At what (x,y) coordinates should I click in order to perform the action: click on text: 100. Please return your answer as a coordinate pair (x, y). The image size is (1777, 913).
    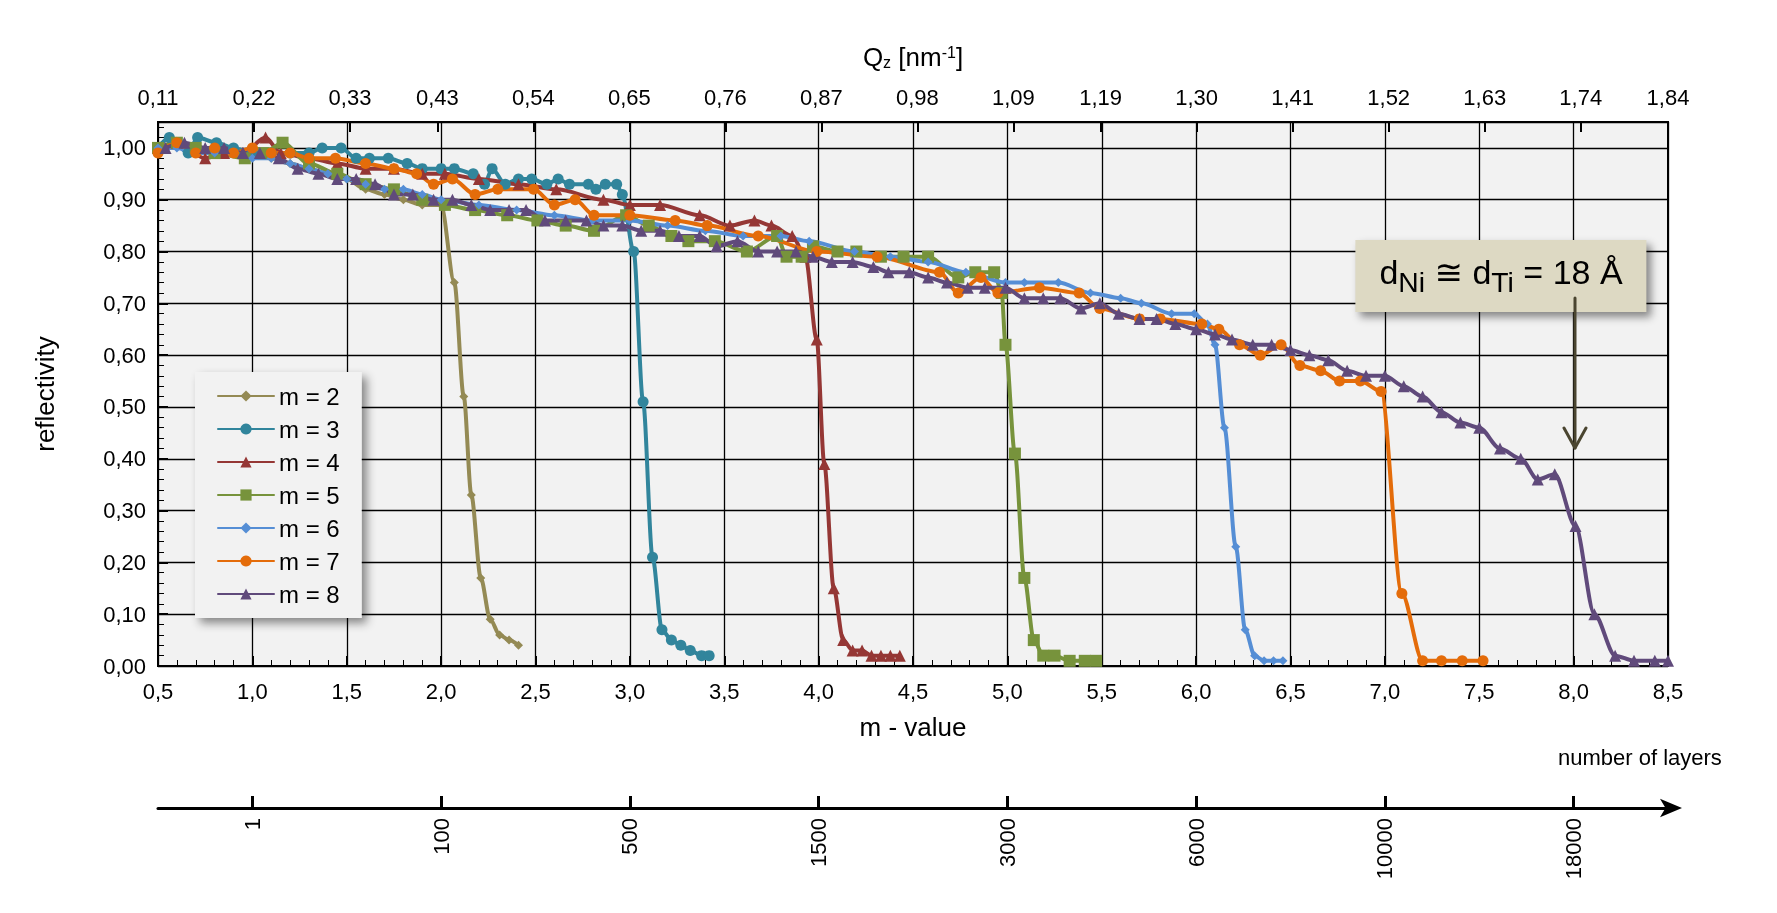
    Looking at the image, I should click on (441, 836).